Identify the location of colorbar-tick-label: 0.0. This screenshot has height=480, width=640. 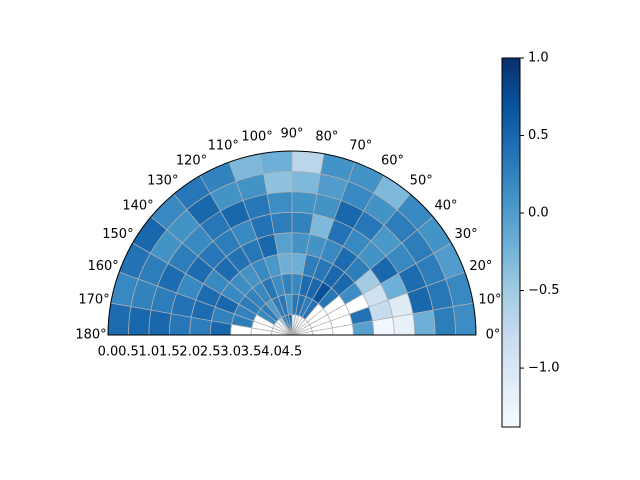
(538, 213).